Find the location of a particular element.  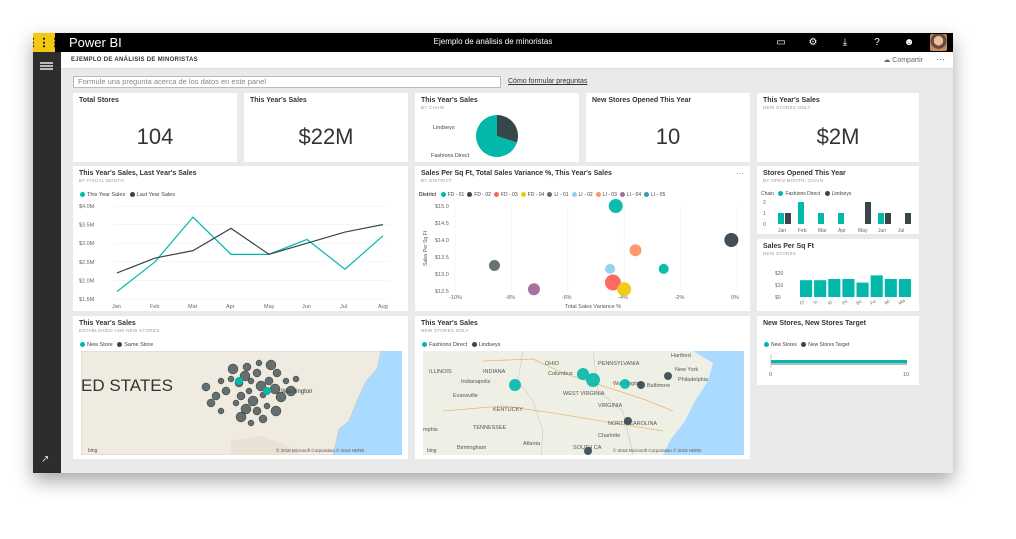

map-place-label: Atlanta is located at coordinates (532, 444).